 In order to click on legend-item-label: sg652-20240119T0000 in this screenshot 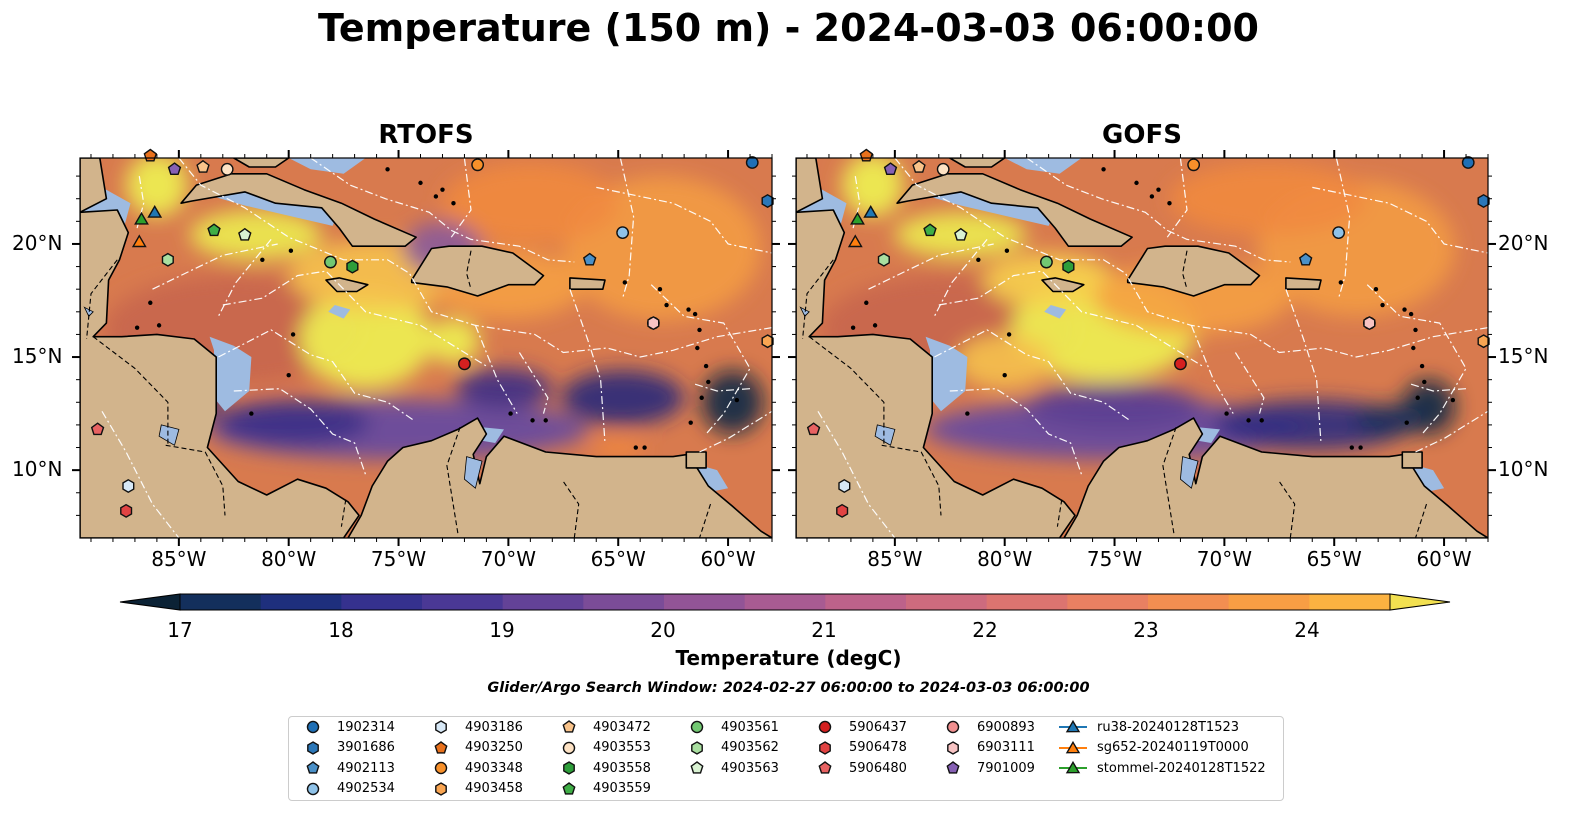, I will do `click(1173, 747)`.